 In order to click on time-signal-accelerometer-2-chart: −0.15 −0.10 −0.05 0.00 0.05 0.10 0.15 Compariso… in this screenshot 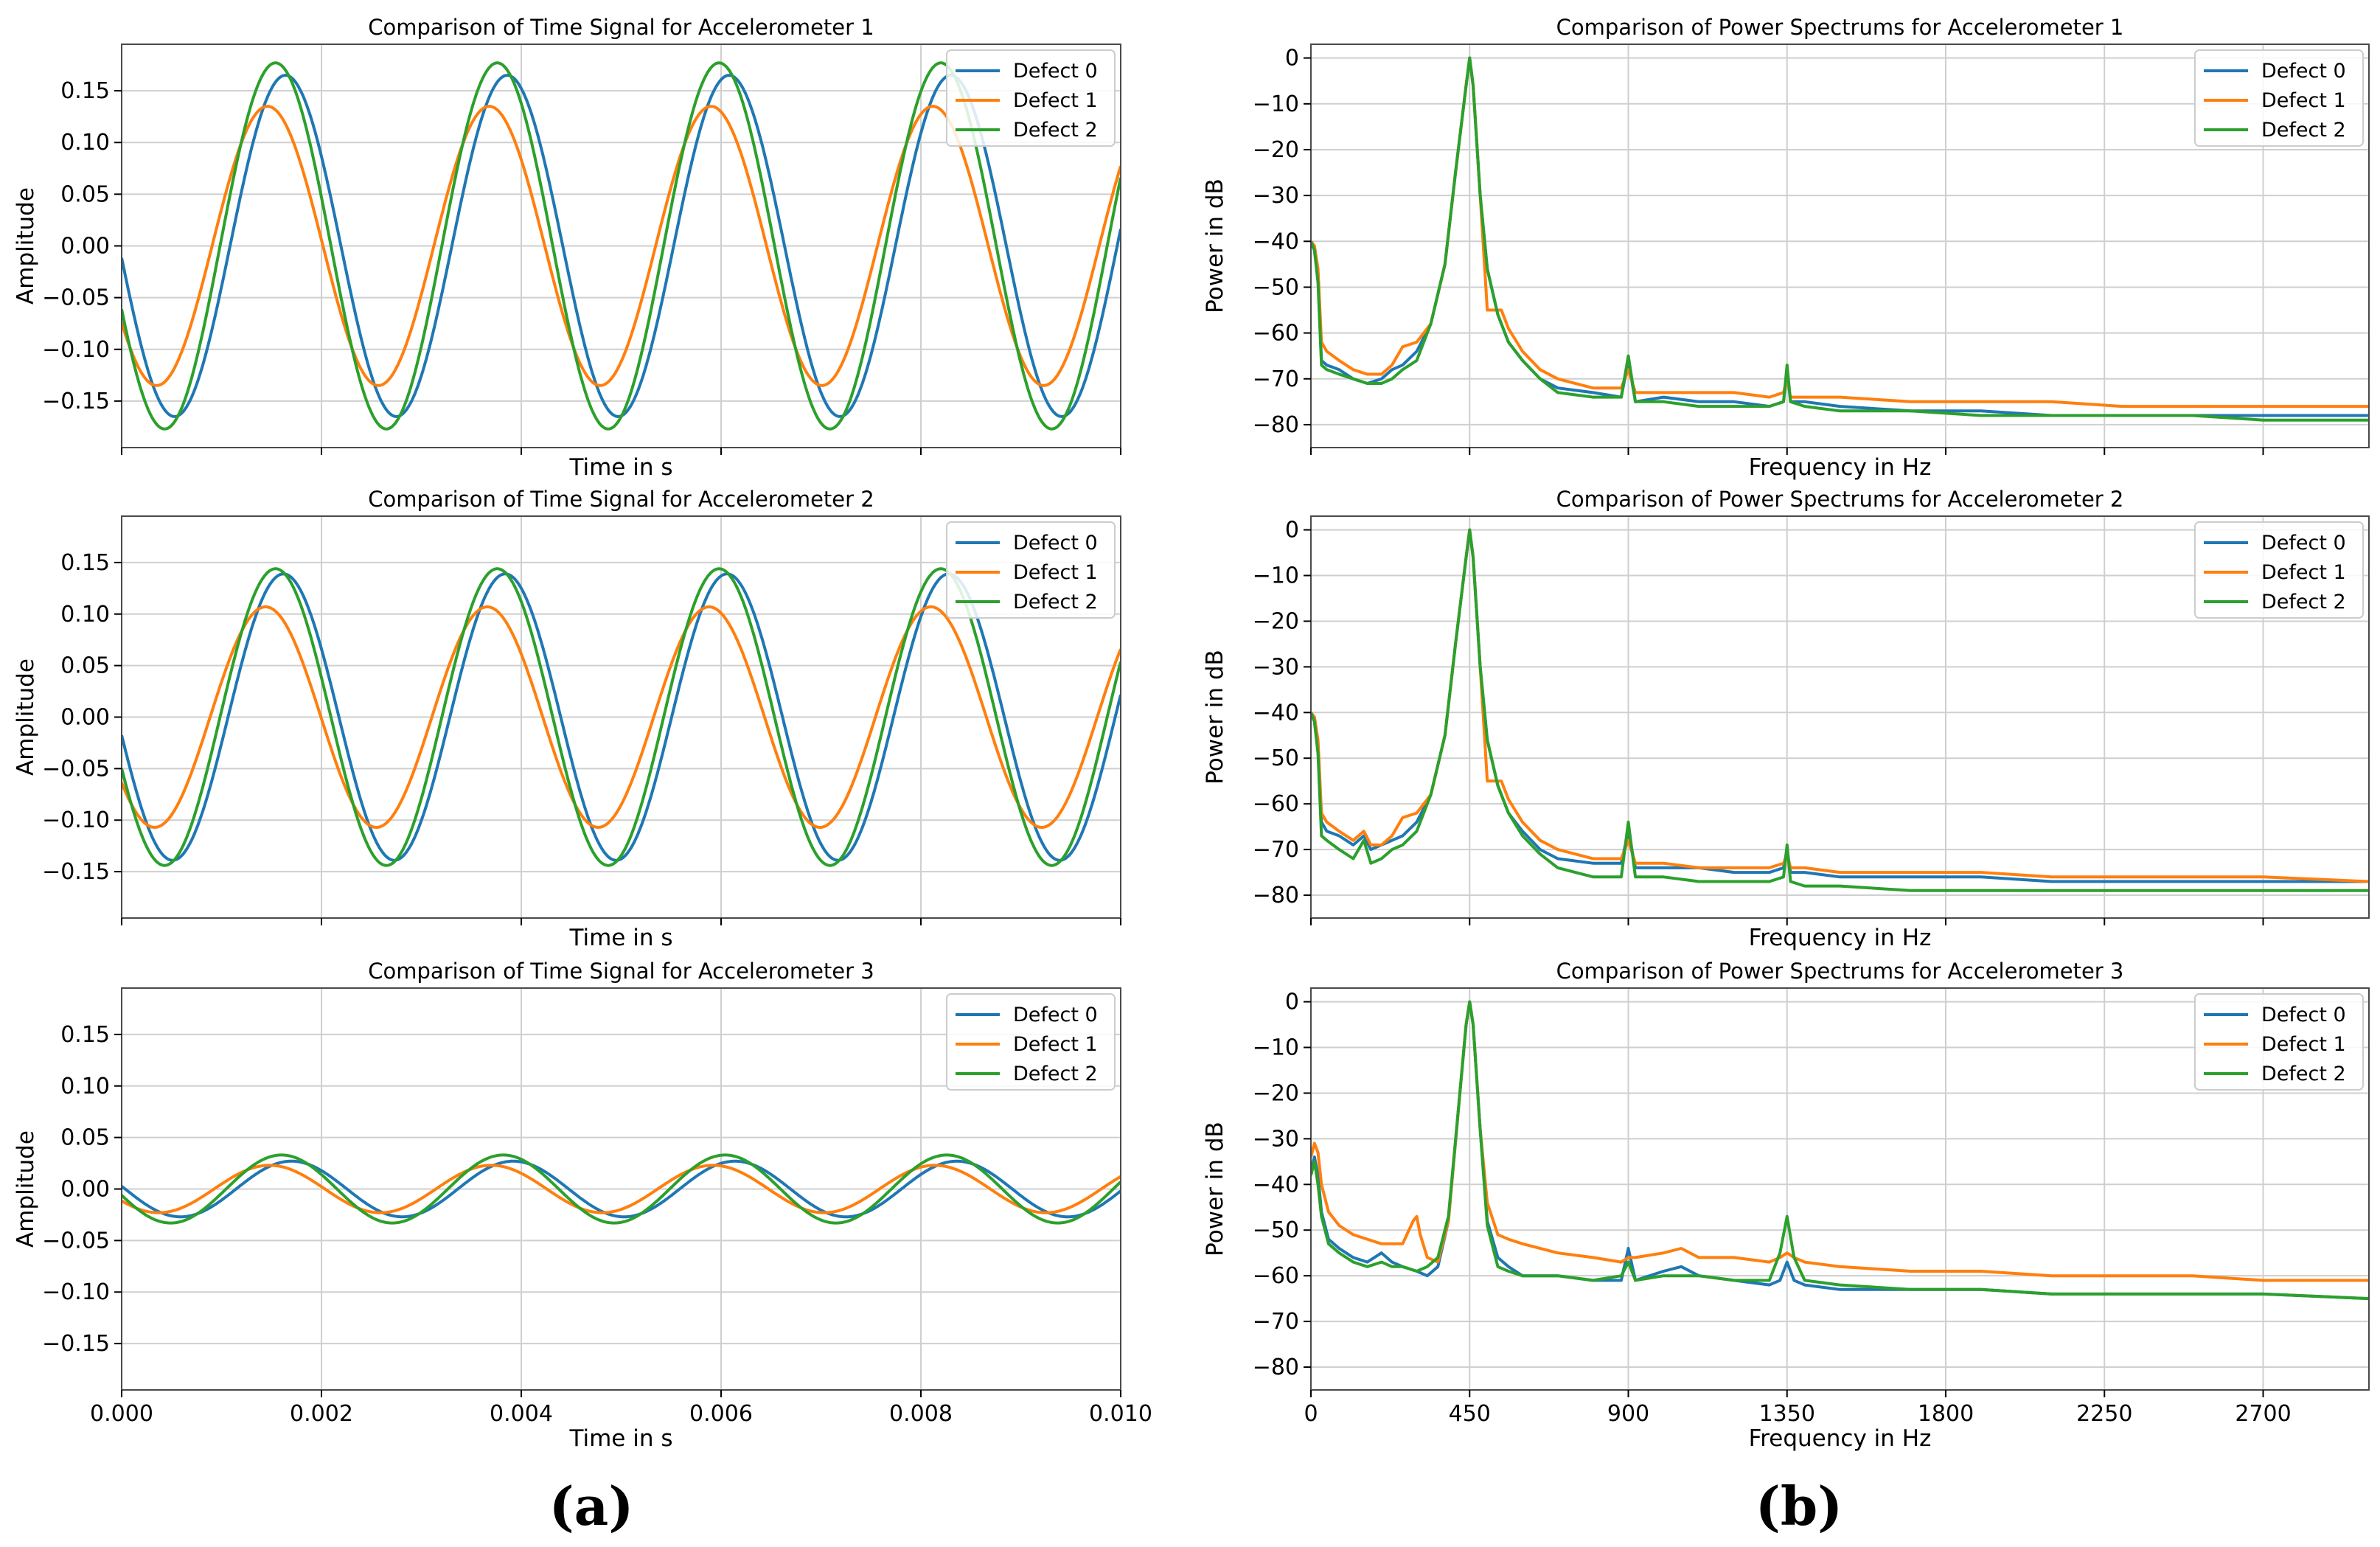, I will do `click(567, 719)`.